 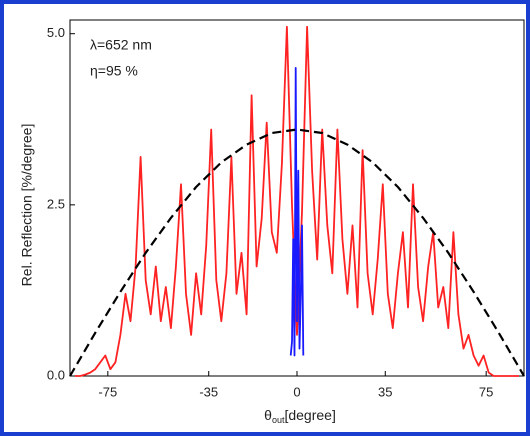 What do you see at coordinates (121, 45) in the screenshot?
I see `annotation: λ=652 nm` at bounding box center [121, 45].